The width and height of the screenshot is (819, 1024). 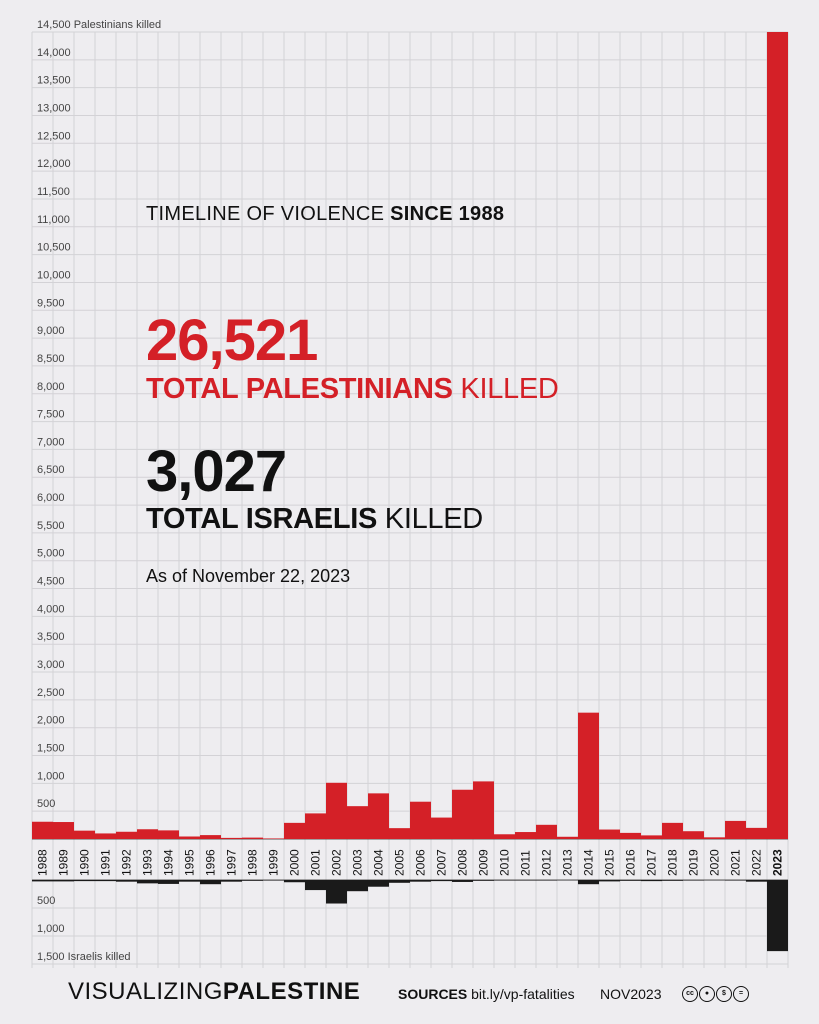 I want to click on bar-israeli-2001, so click(x=315, y=885).